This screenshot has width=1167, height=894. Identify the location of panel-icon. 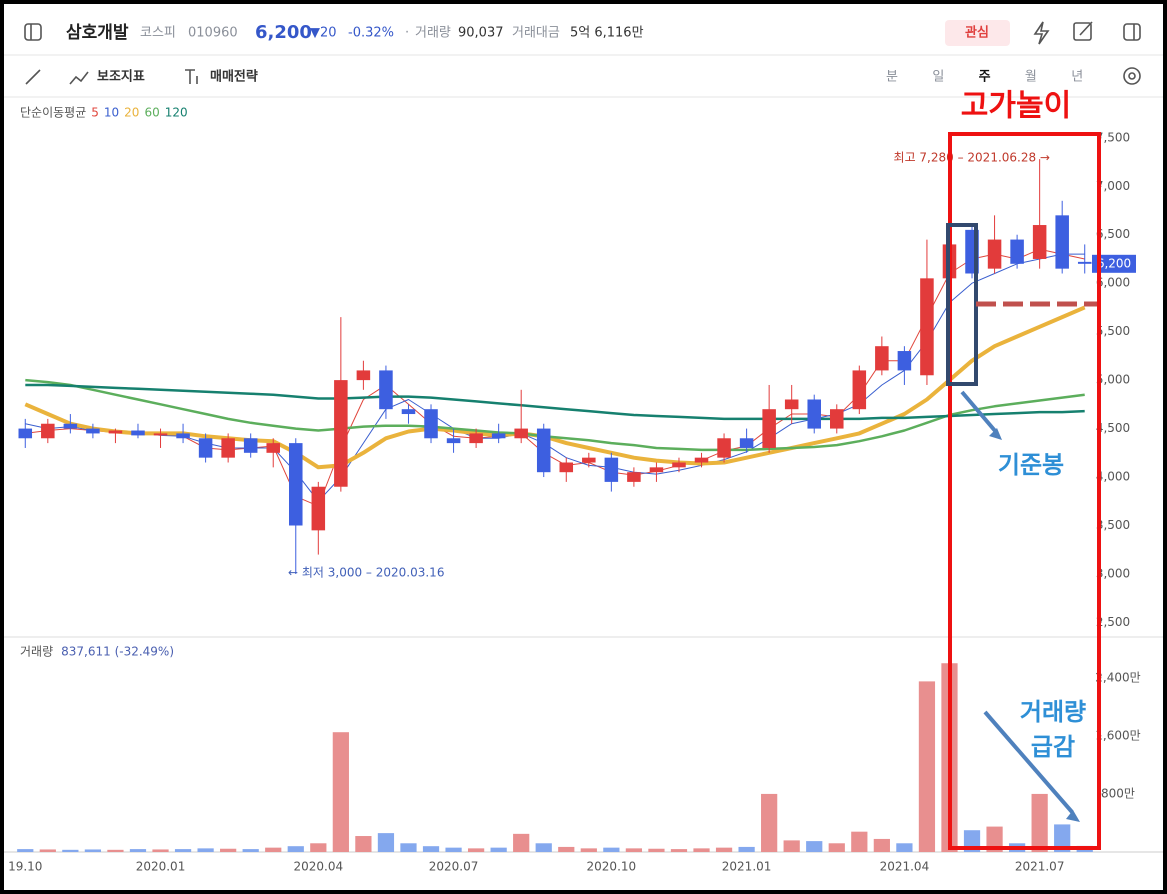
(1132, 32).